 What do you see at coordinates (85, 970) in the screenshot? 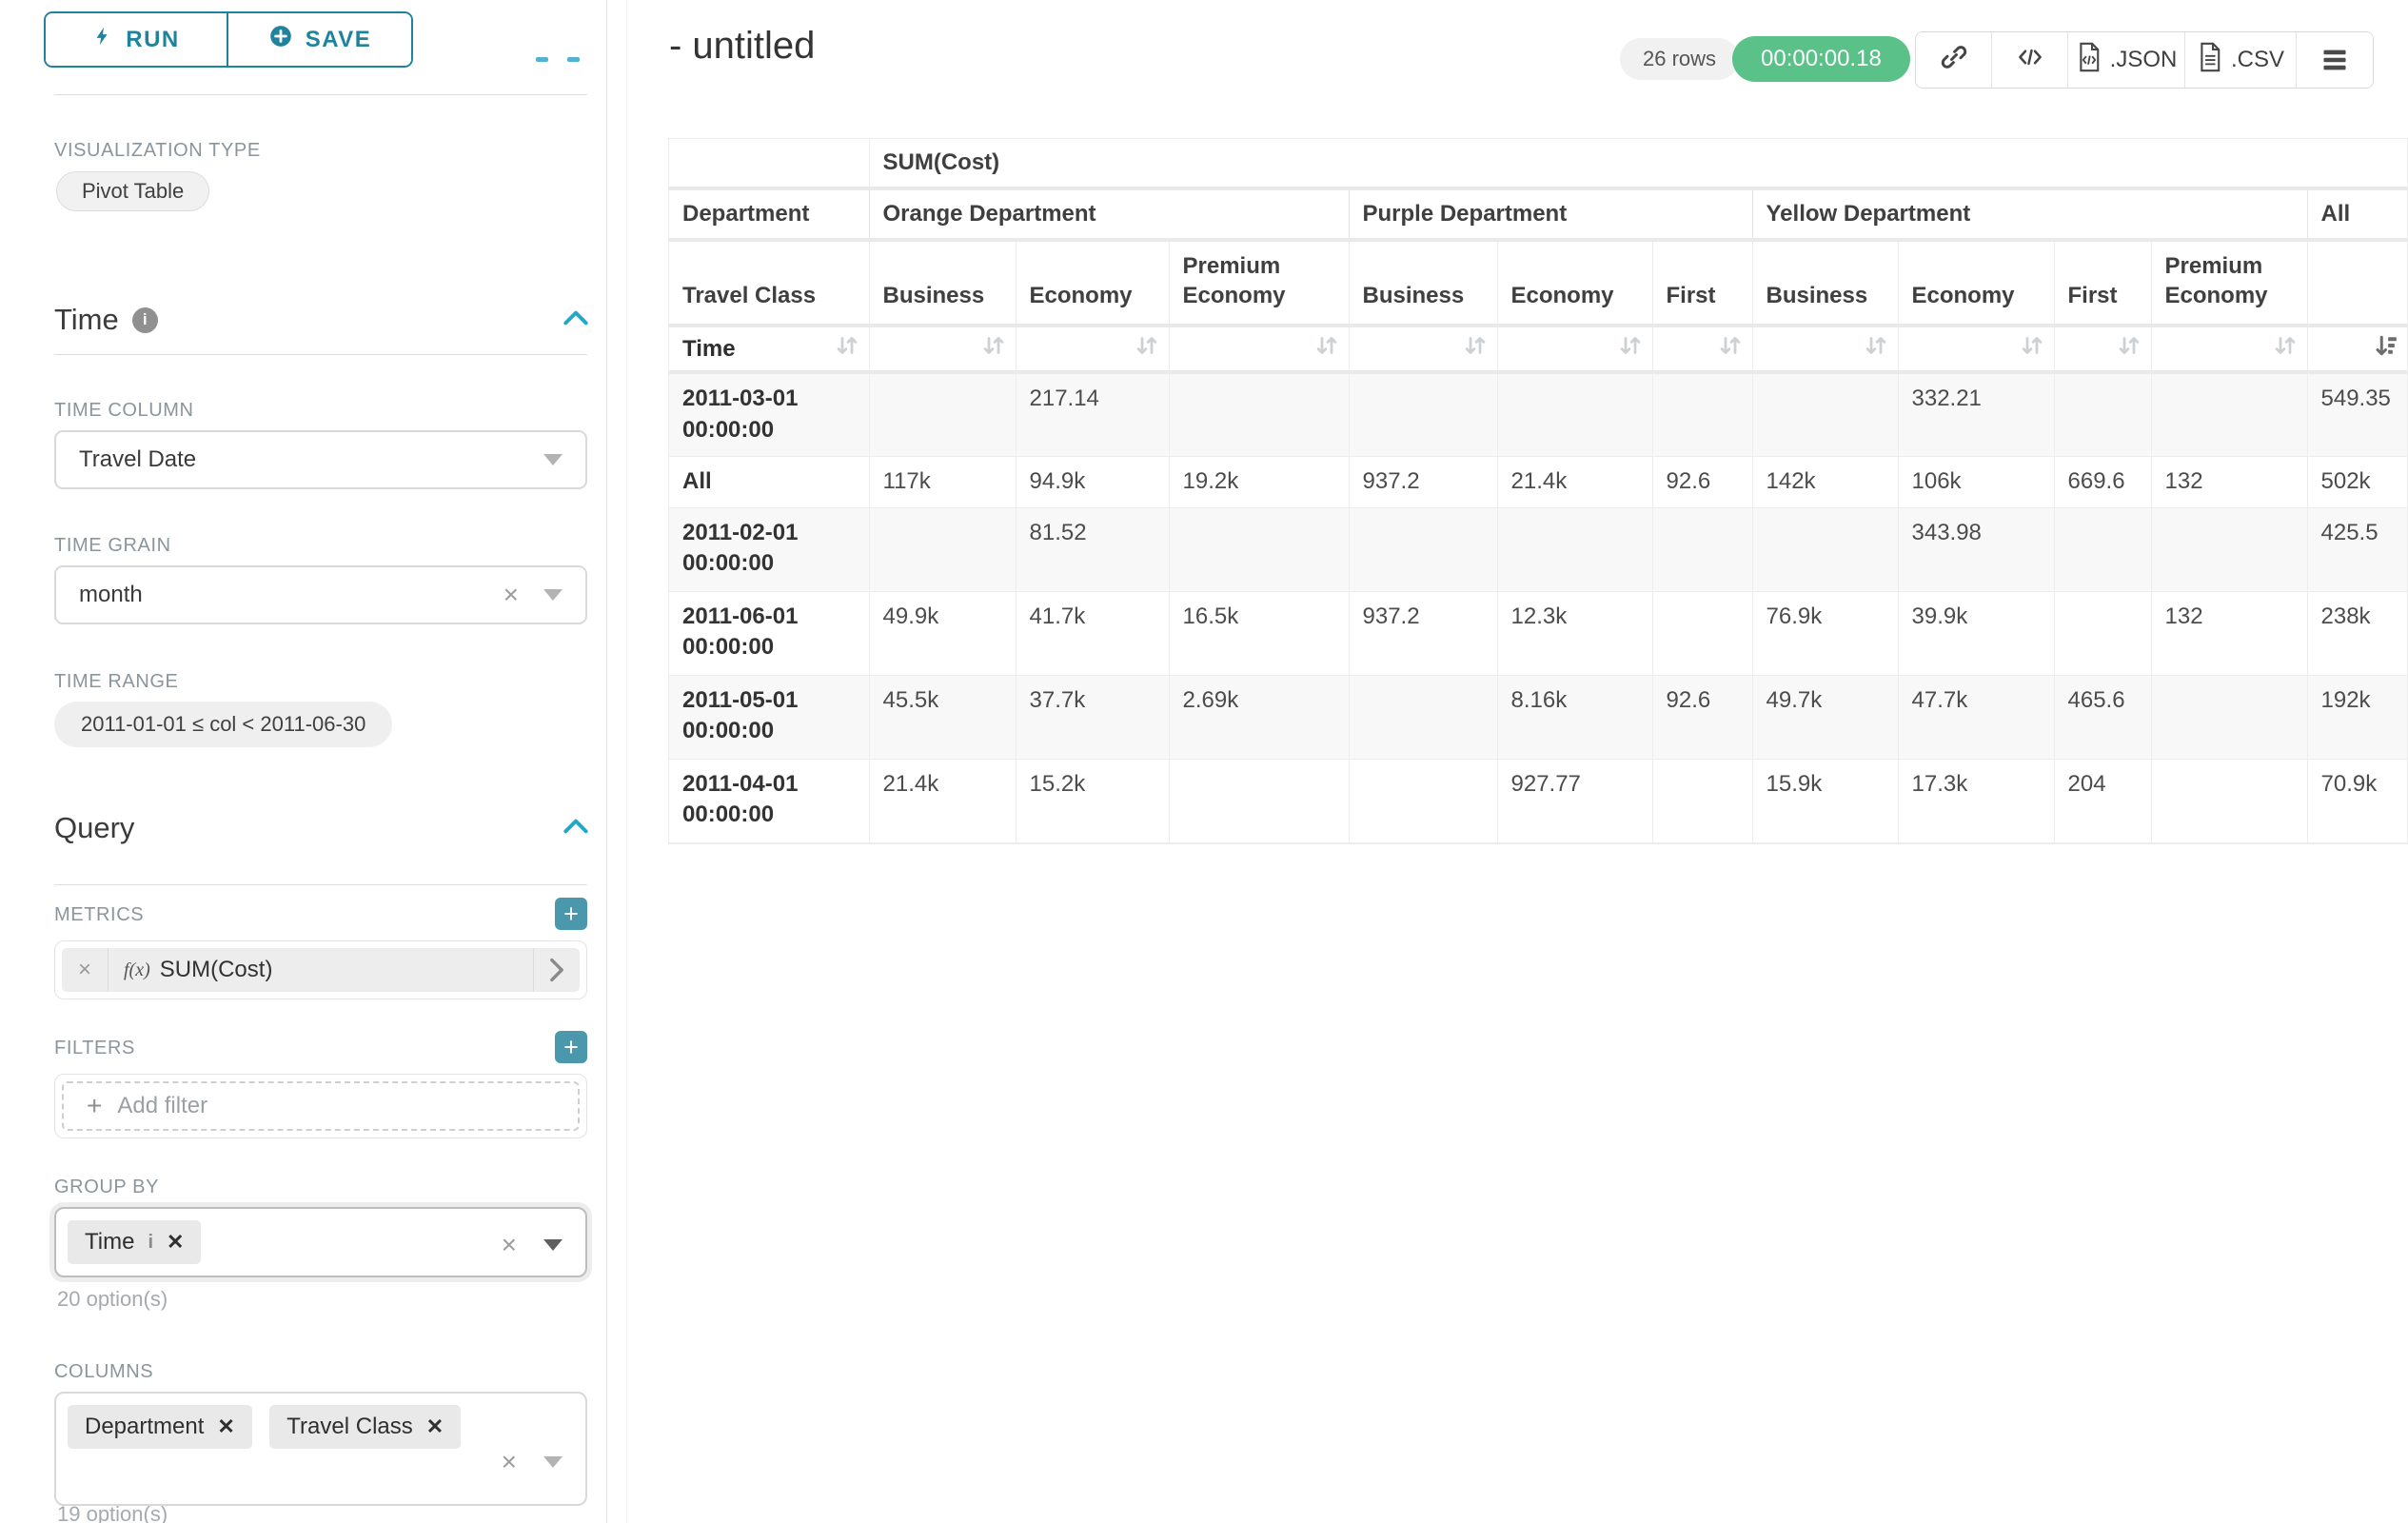
I see `remove-icon: ×` at bounding box center [85, 970].